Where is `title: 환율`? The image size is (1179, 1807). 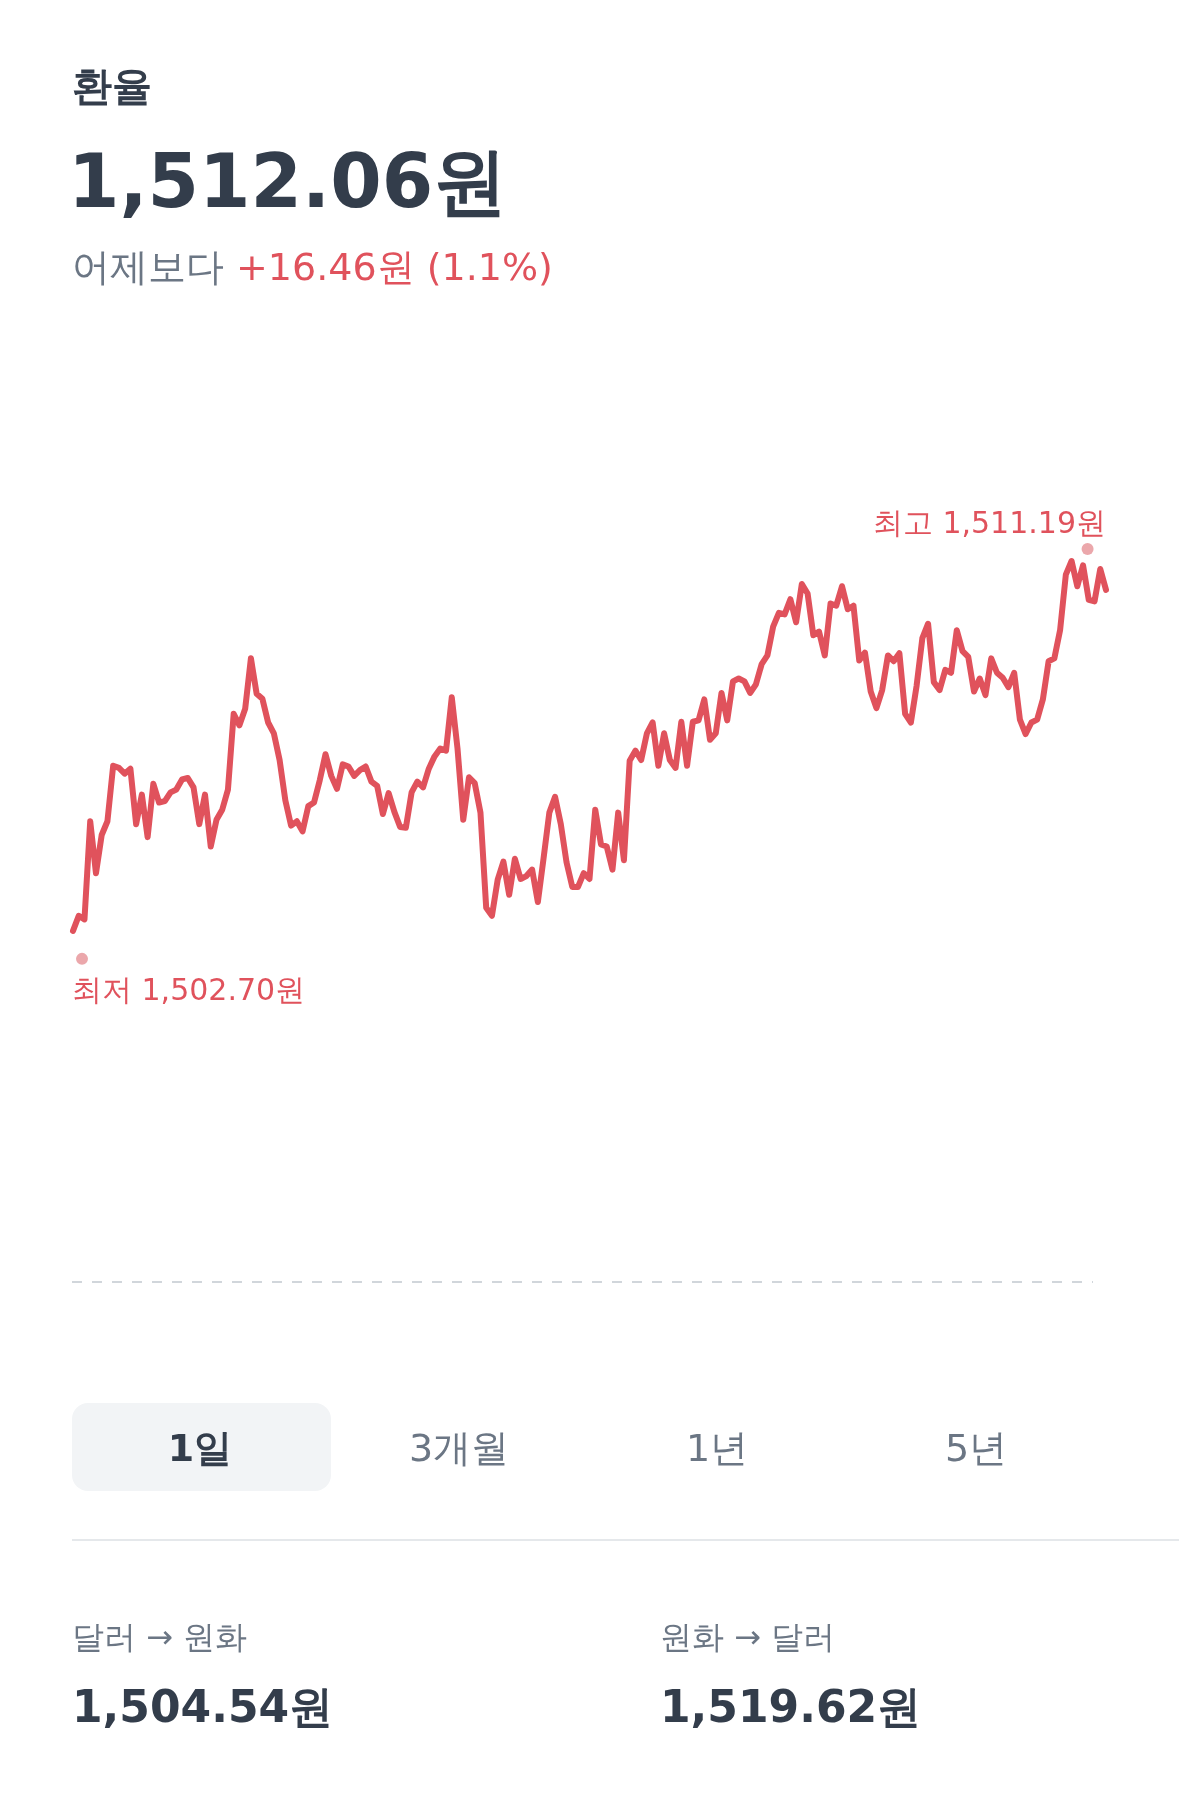 title: 환율 is located at coordinates (112, 86).